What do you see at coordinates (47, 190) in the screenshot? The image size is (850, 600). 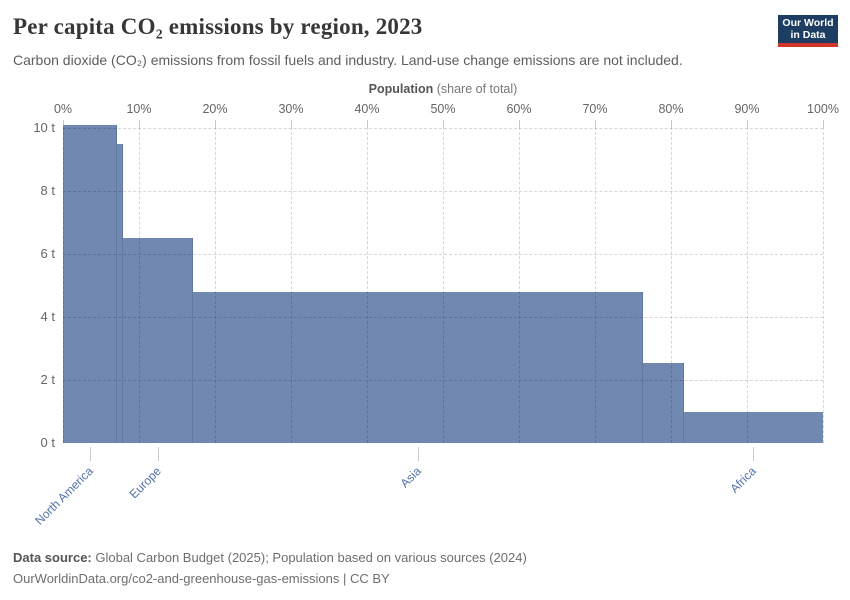 I see `y-tick-label-8t: 8 t` at bounding box center [47, 190].